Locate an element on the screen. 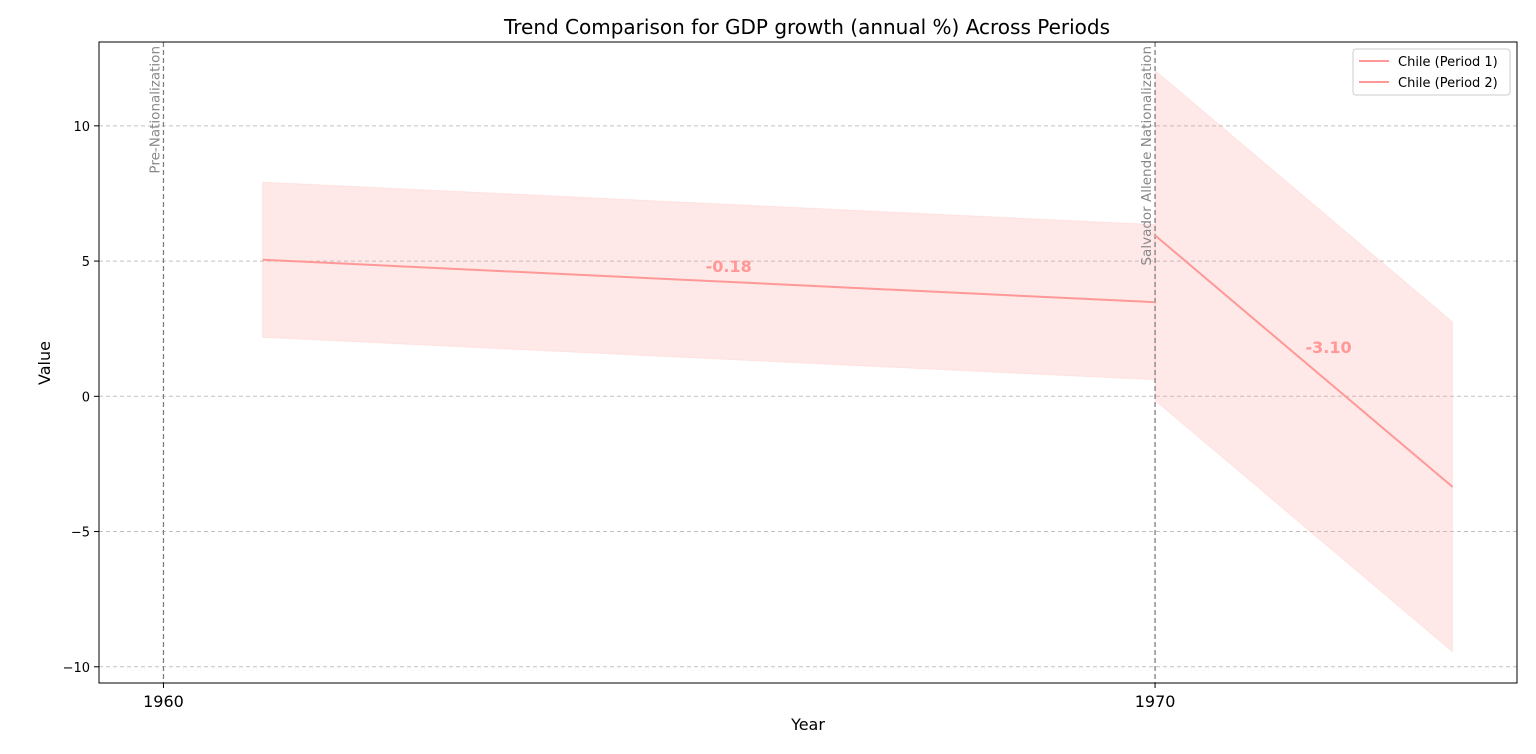  y-tick-label: 10 is located at coordinates (81, 127).